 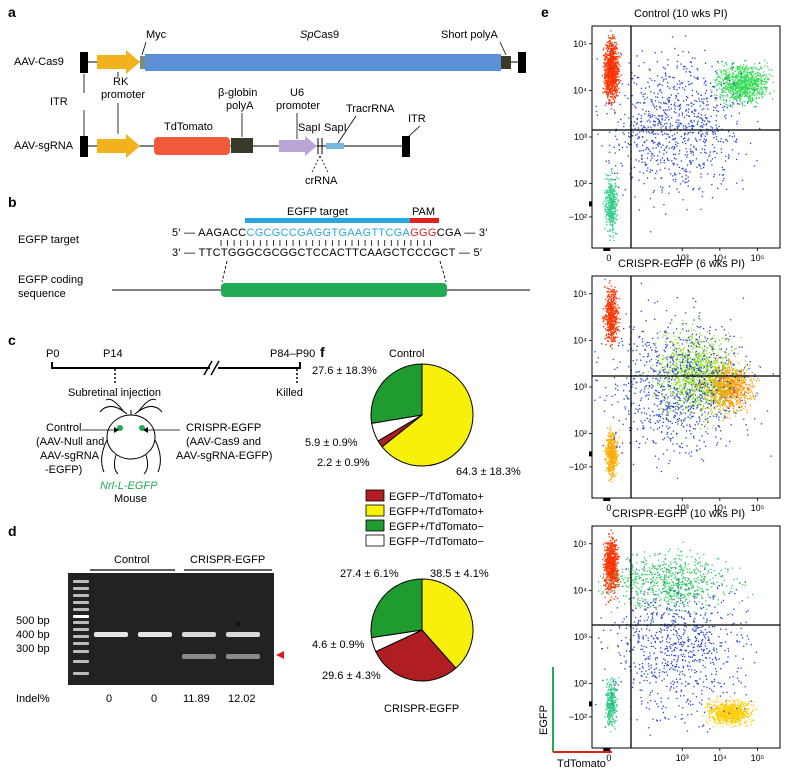 What do you see at coordinates (436, 542) in the screenshot?
I see `legend-label: EGFP−/TdTomato−` at bounding box center [436, 542].